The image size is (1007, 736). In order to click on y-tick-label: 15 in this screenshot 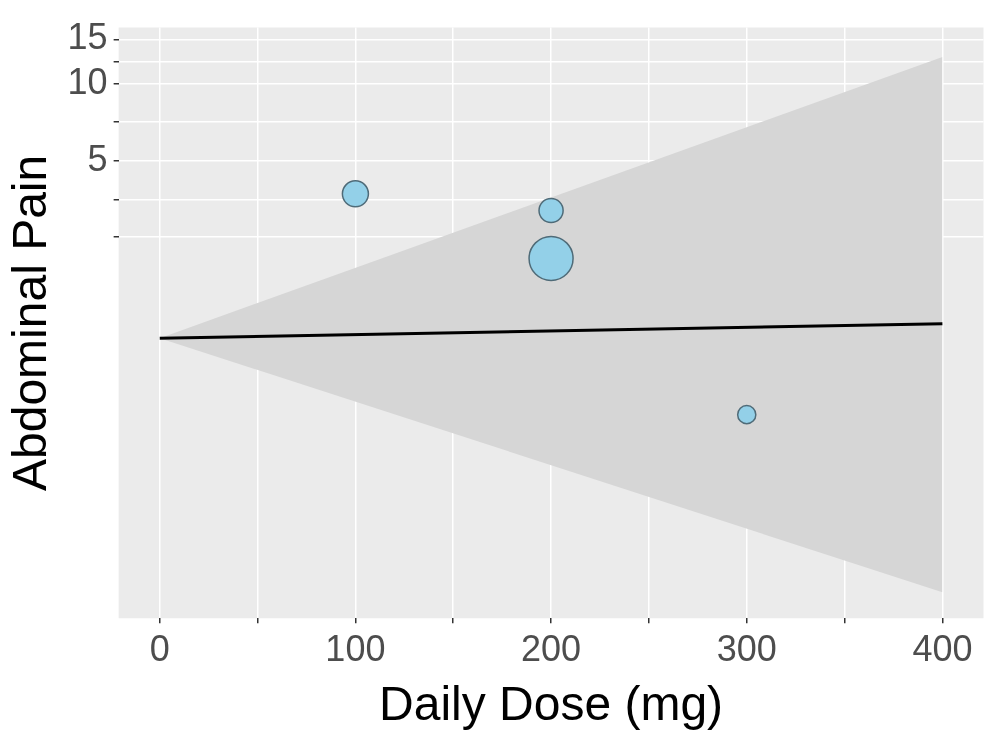, I will do `click(87, 37)`.